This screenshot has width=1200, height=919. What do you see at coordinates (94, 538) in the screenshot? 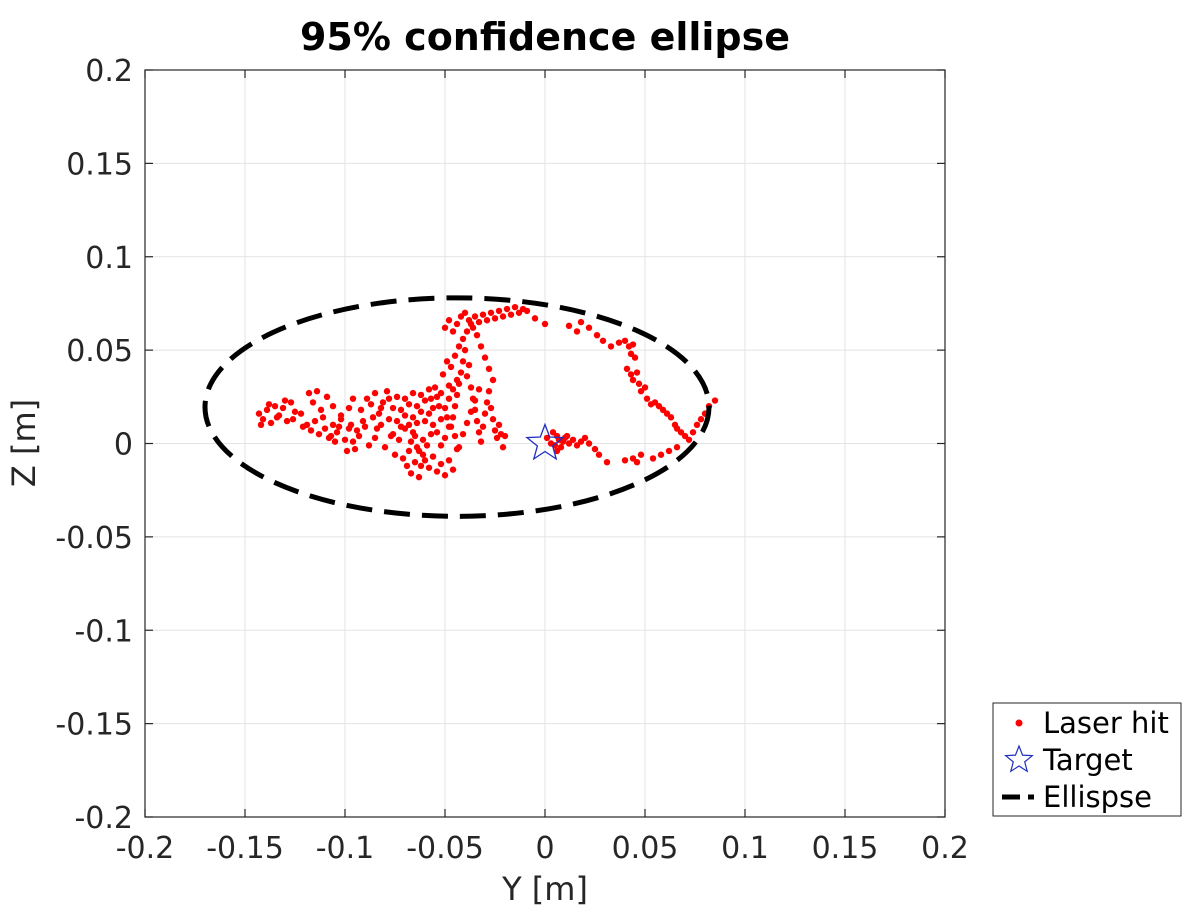
I see `y-tick-label: -0.05` at bounding box center [94, 538].